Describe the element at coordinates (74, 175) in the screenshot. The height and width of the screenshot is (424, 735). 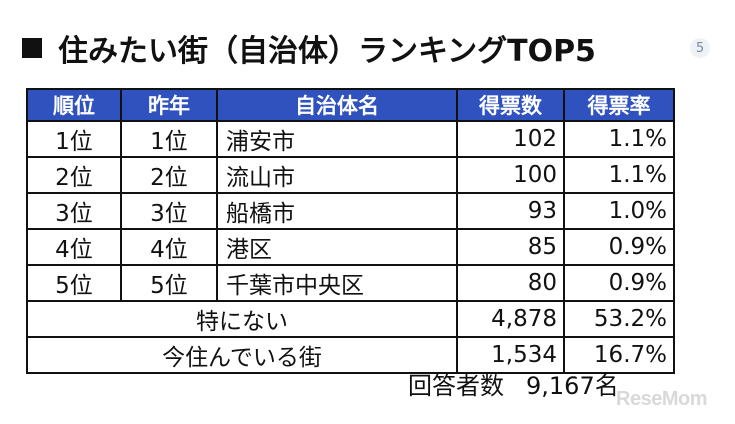
I see `rank-cell: 2位` at that location.